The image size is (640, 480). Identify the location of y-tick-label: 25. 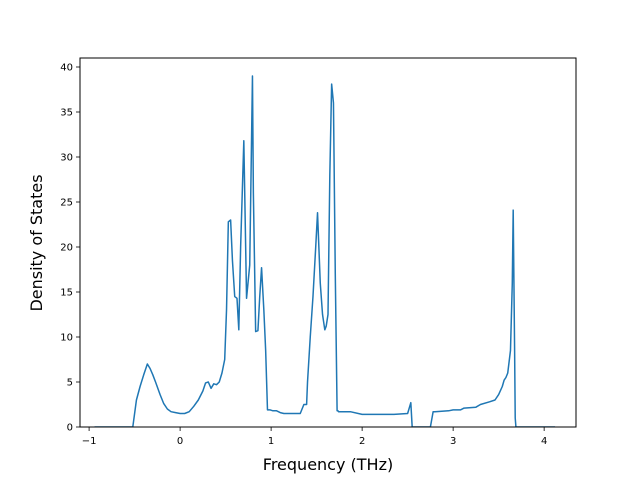
(66, 203).